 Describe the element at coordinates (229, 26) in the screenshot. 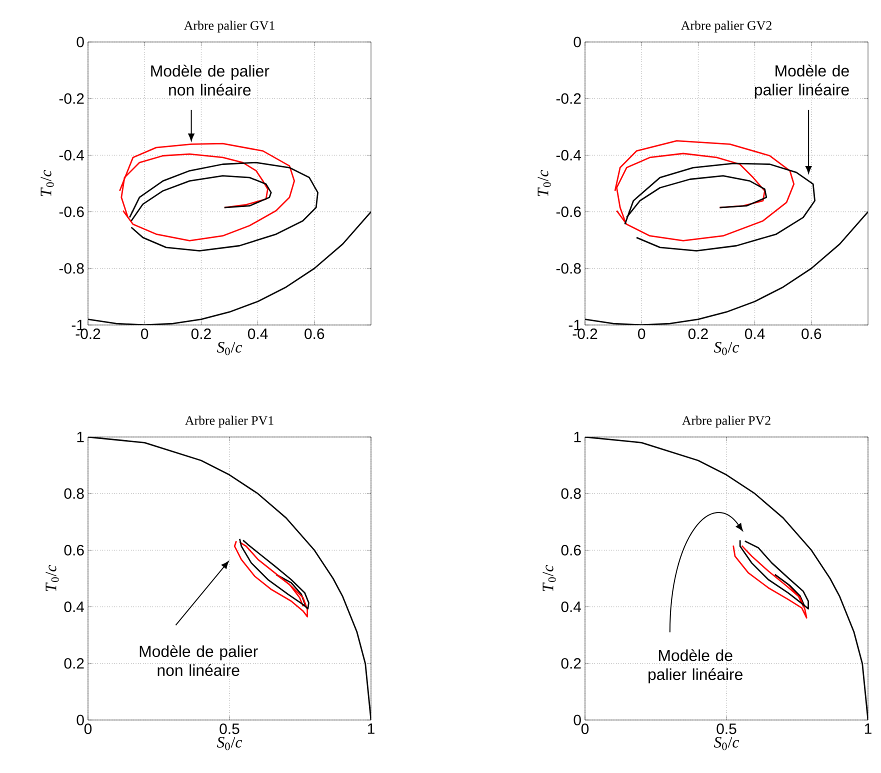

I see `chart-title: Arbre palier GV1` at that location.